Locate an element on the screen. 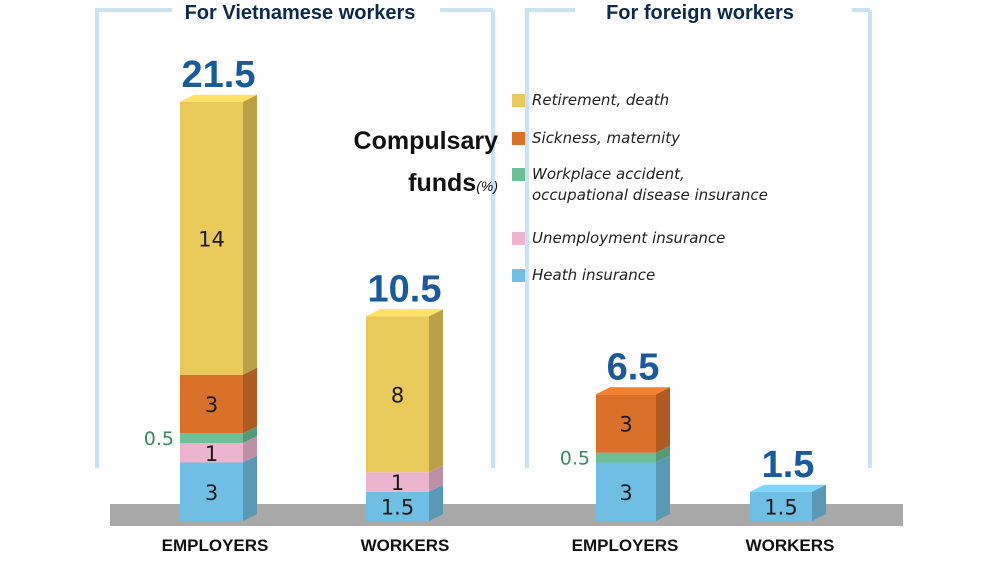  bar-side-employers-vietnamese-unemployment-insurance is located at coordinates (250, 449).